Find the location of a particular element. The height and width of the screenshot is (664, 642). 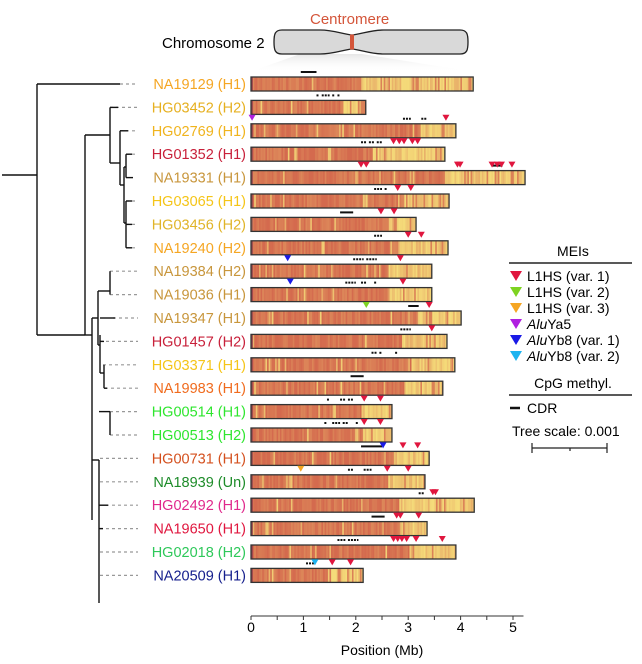

cdr-legend-label: CDR is located at coordinates (542, 408).